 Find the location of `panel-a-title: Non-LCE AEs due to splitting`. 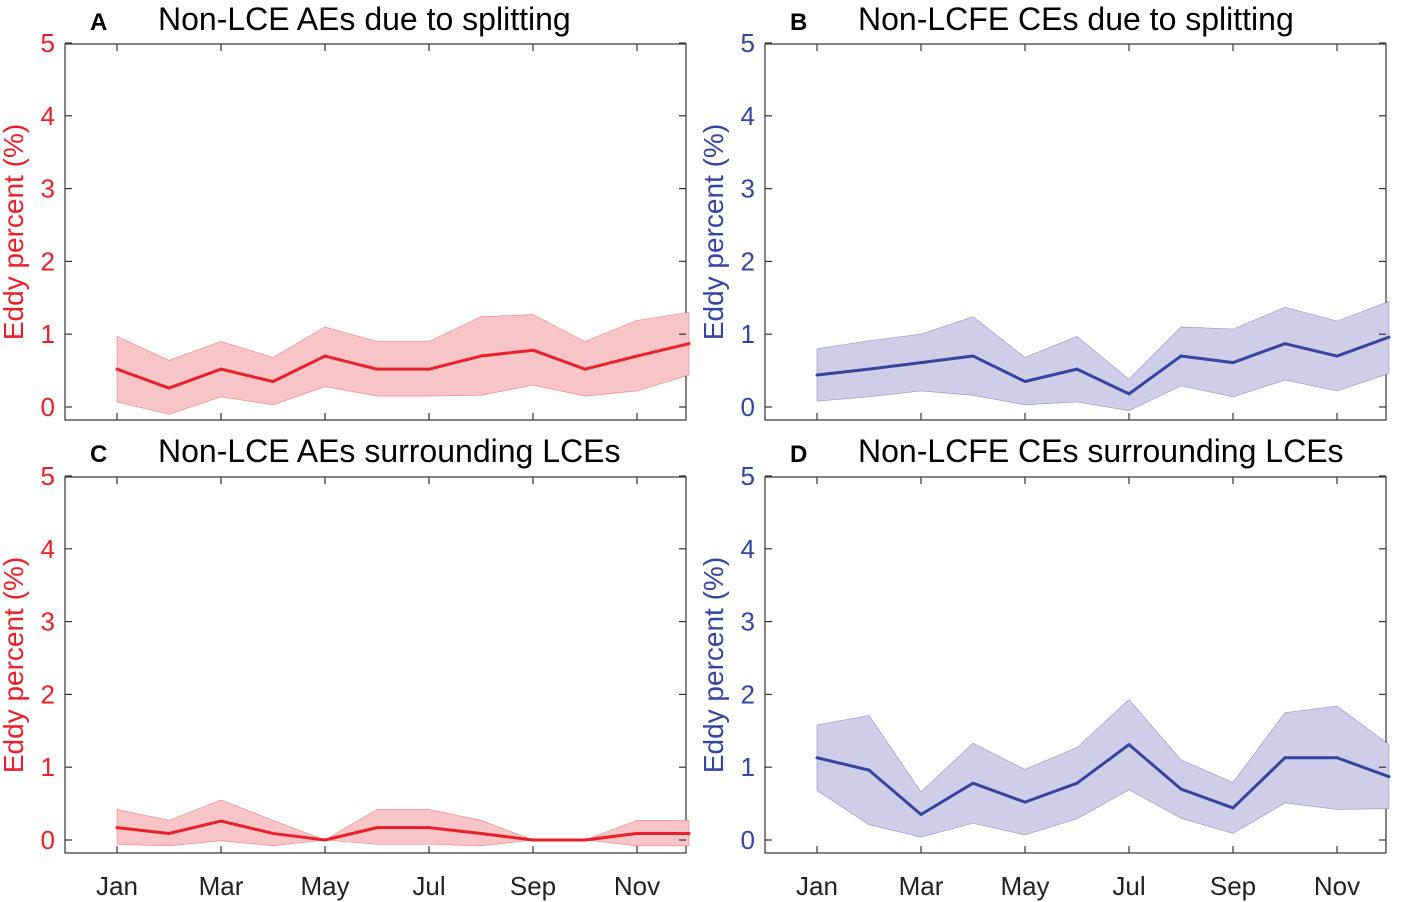

panel-a-title: Non-LCE AEs due to splitting is located at coordinates (364, 19).